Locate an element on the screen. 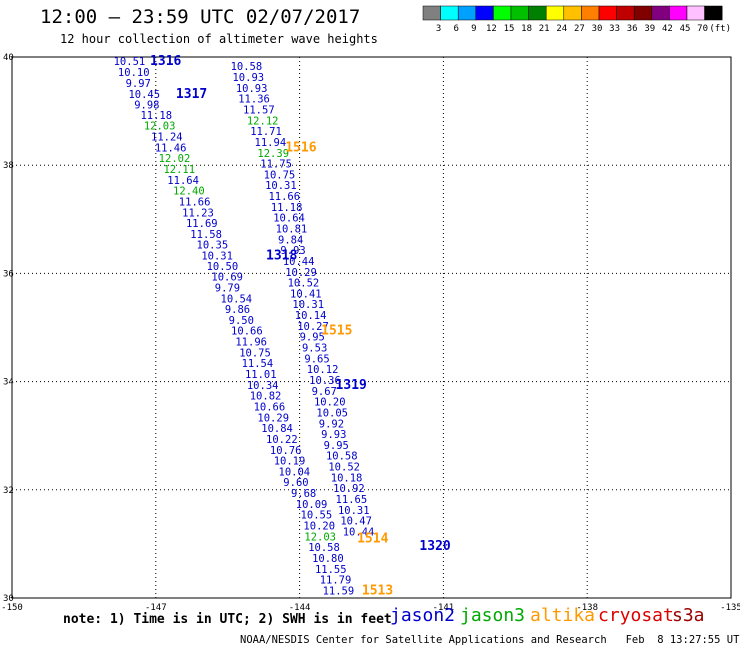 This screenshot has width=740, height=650. wave-height-label: 11.57 is located at coordinates (259, 110).